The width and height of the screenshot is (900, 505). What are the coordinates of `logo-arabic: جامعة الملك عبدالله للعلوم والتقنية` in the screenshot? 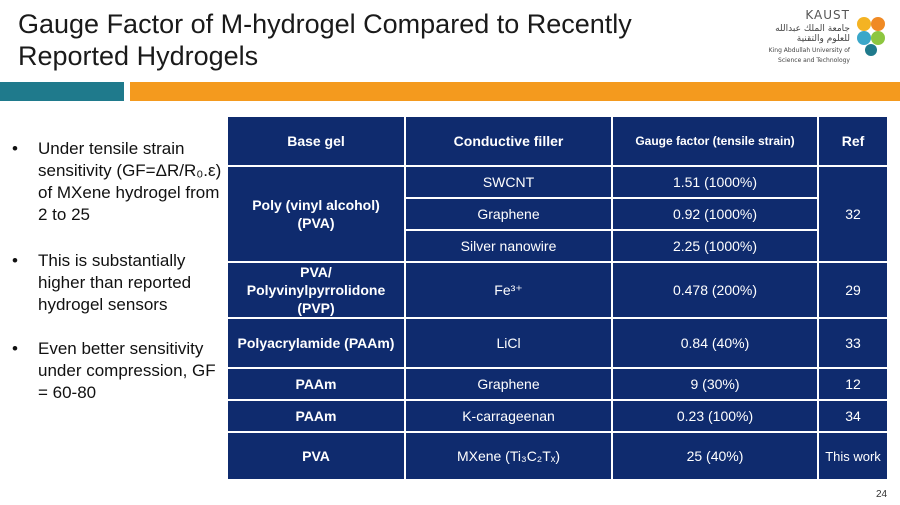 It's located at (812, 34).